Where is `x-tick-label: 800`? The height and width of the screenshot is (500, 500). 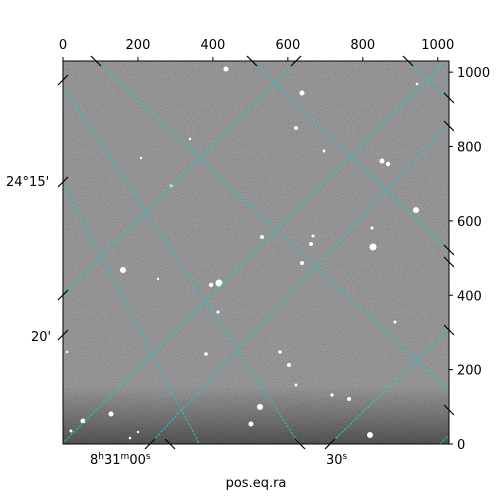
x-tick-label: 800 is located at coordinates (362, 45).